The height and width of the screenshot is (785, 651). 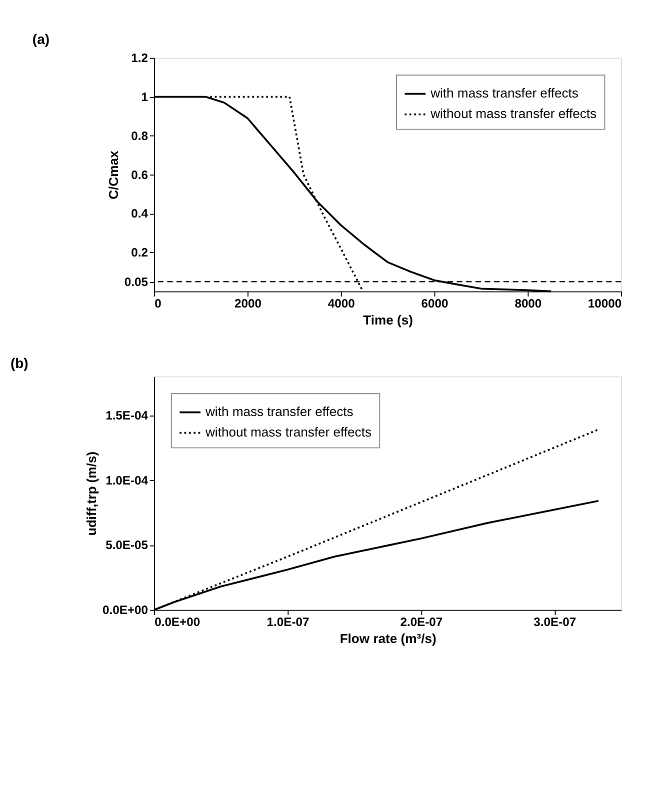 I want to click on text: (a), so click(x=41, y=38).